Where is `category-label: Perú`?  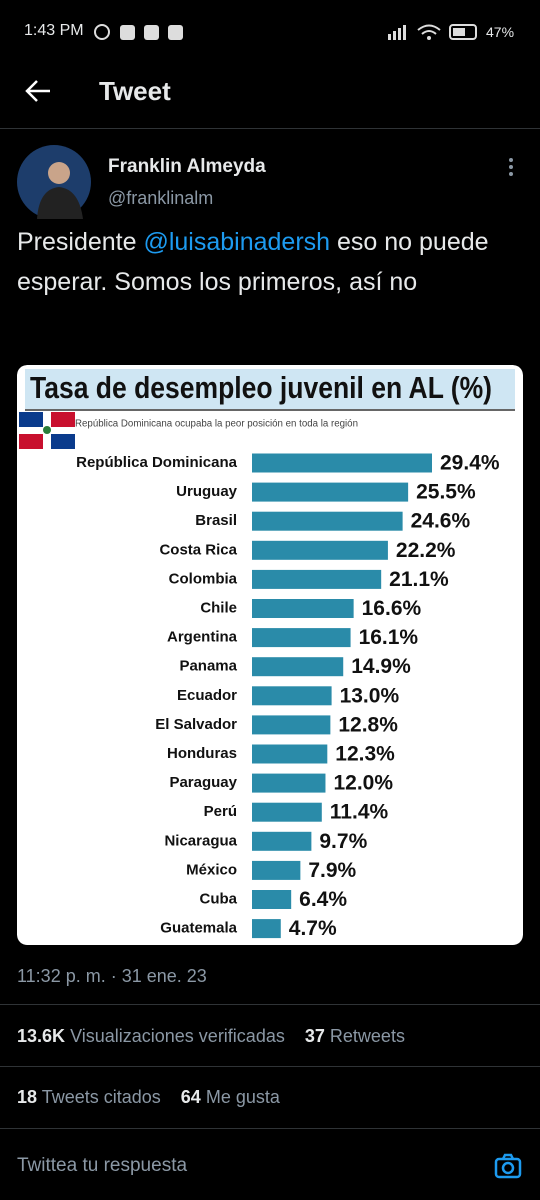
category-label: Perú is located at coordinates (220, 811).